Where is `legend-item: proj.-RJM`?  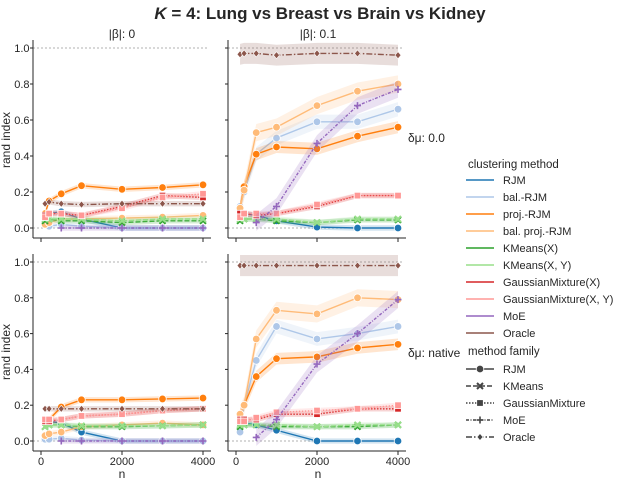 legend-item: proj.-RJM is located at coordinates (527, 215).